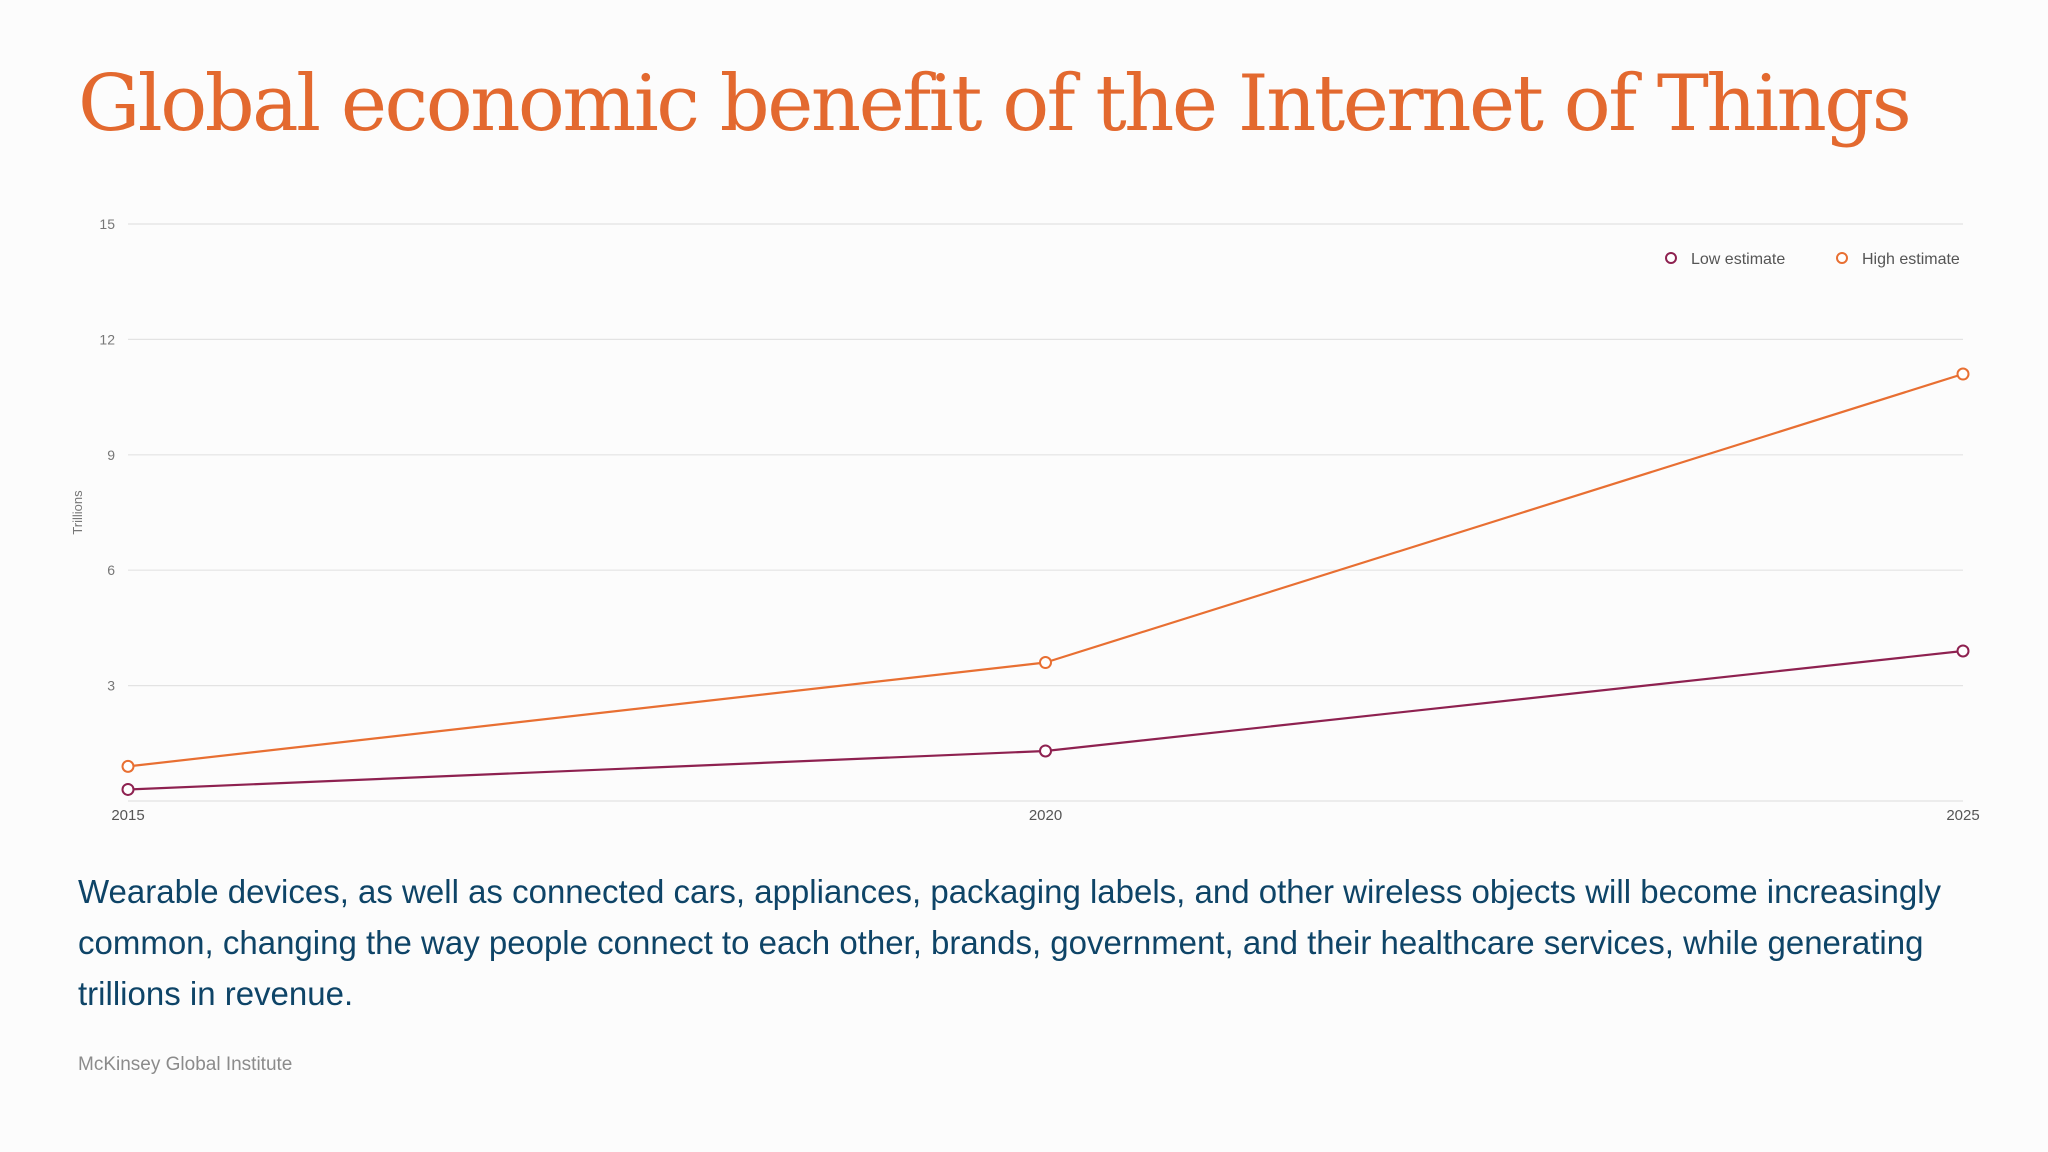 This screenshot has width=2048, height=1152. What do you see at coordinates (185, 1064) in the screenshot?
I see `source-credit: McKinsey Global Institute` at bounding box center [185, 1064].